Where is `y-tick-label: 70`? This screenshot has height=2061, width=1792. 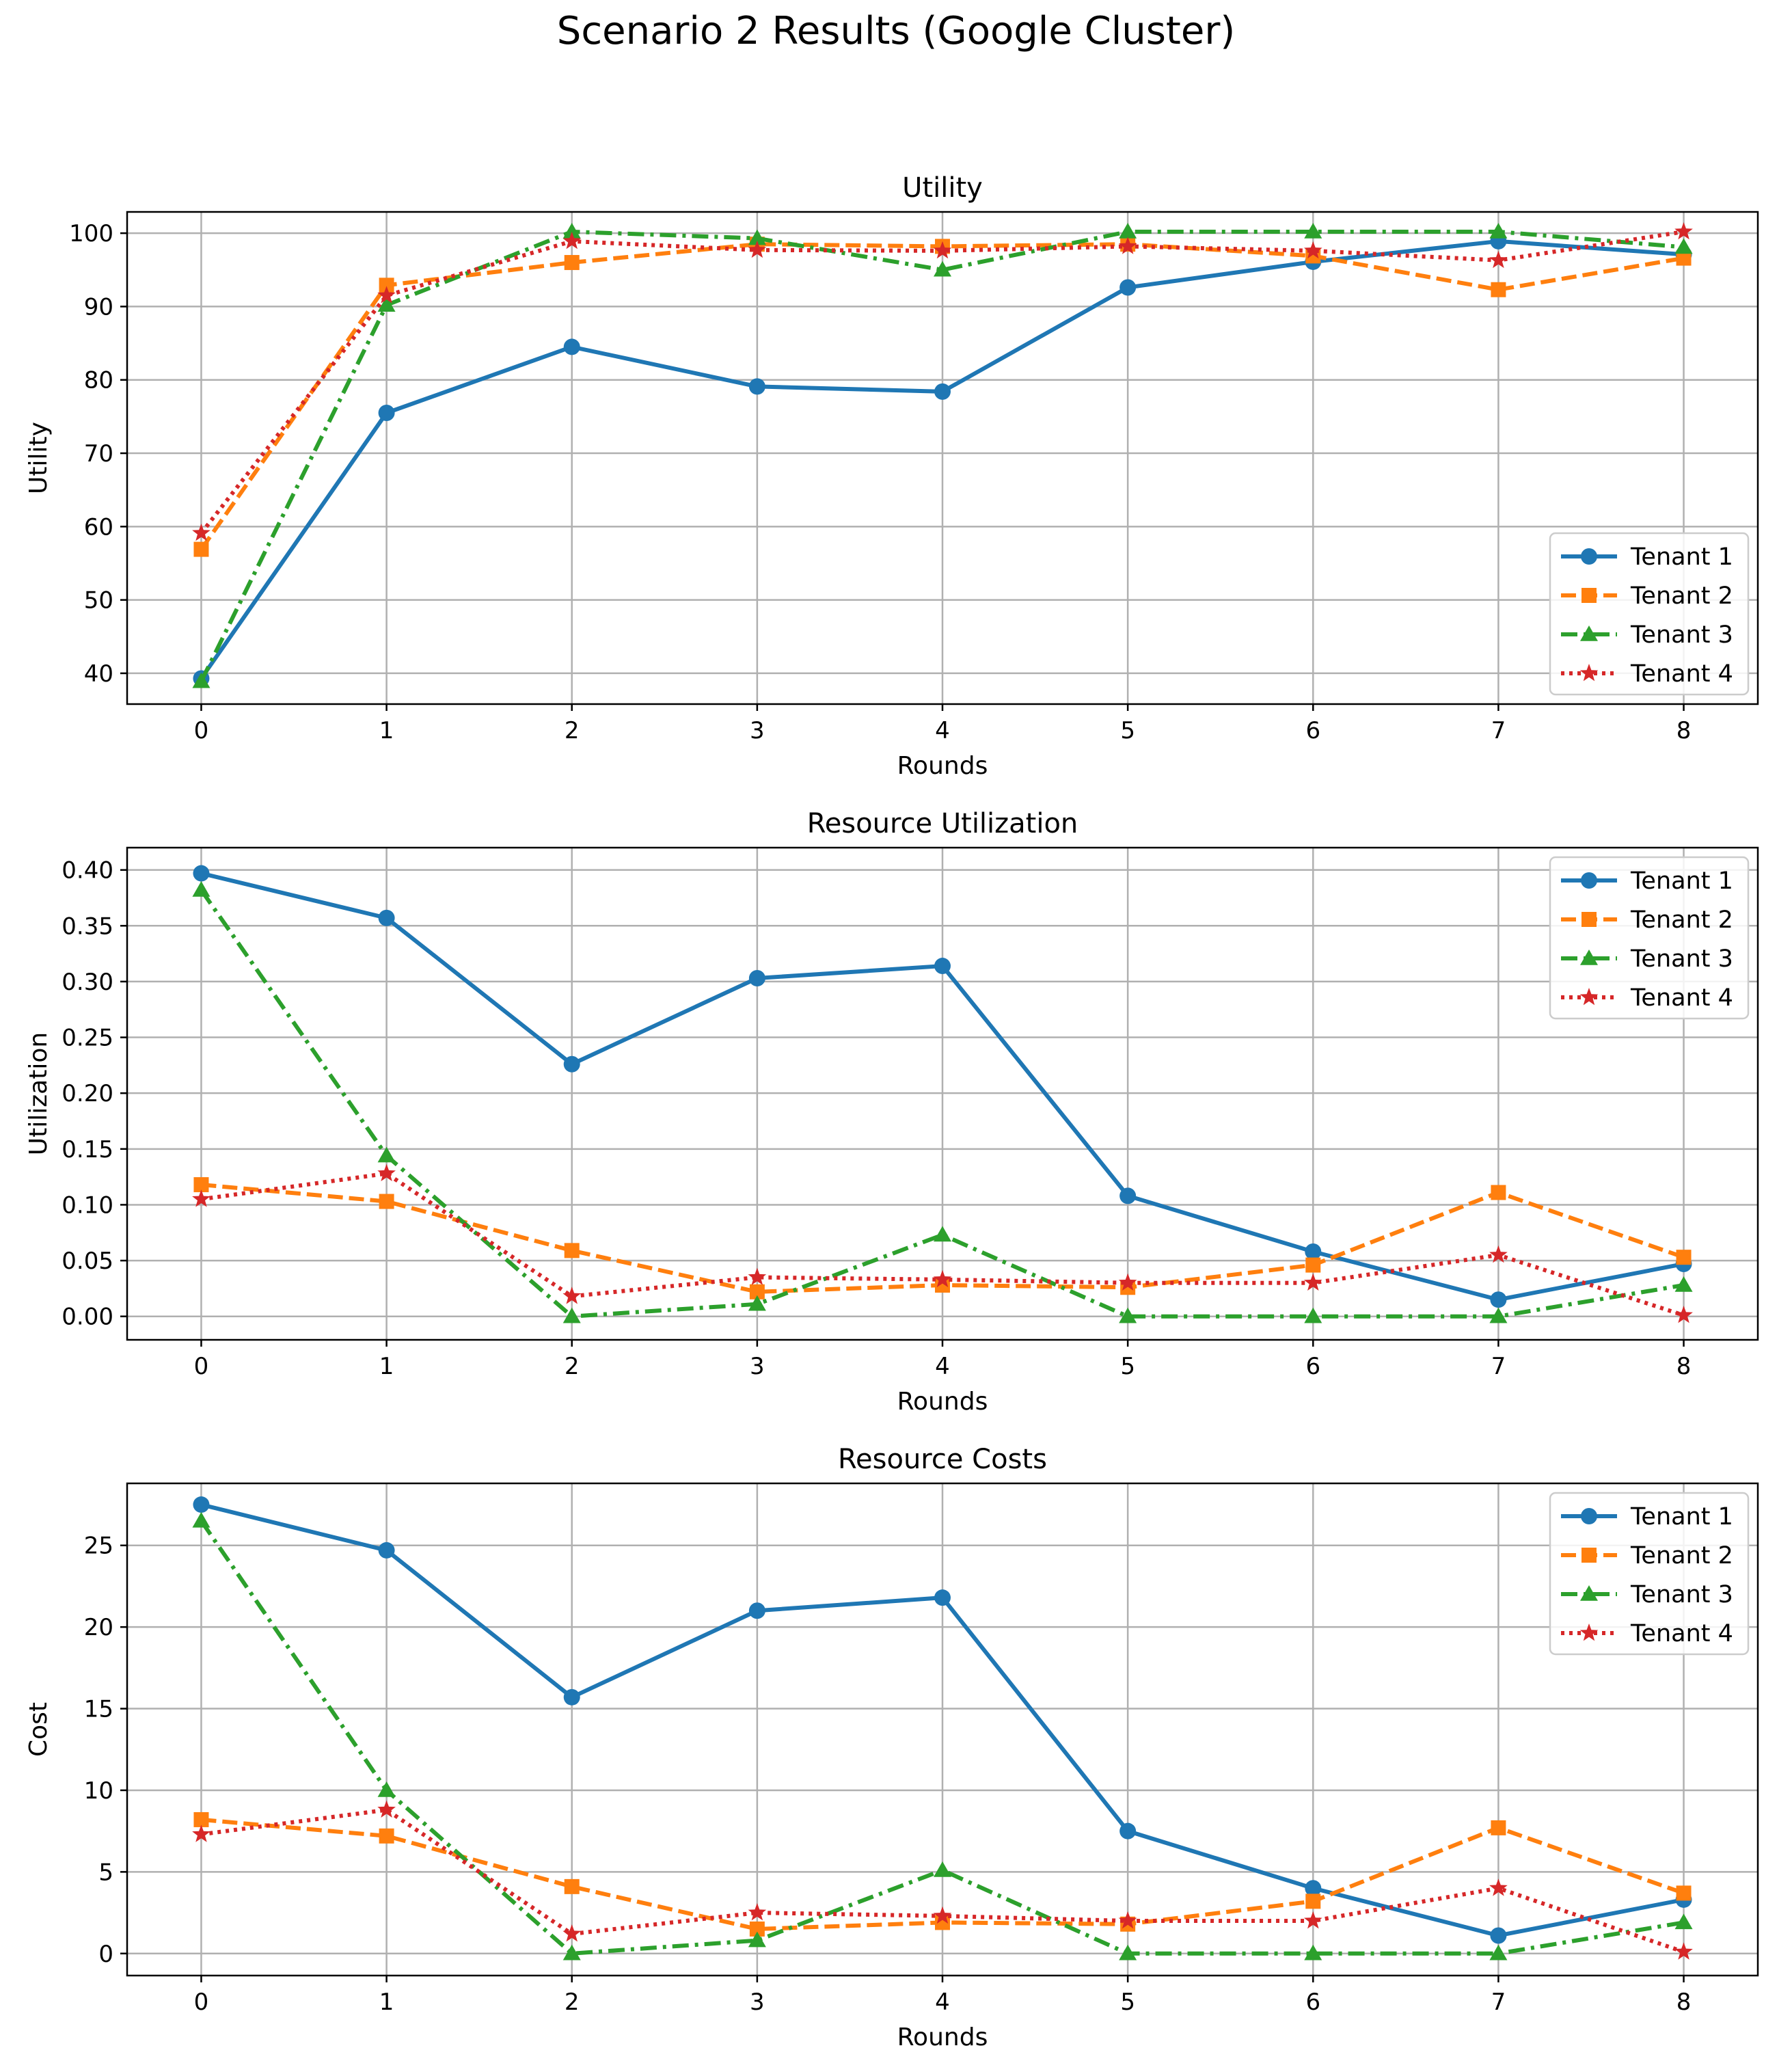 y-tick-label: 70 is located at coordinates (98, 454).